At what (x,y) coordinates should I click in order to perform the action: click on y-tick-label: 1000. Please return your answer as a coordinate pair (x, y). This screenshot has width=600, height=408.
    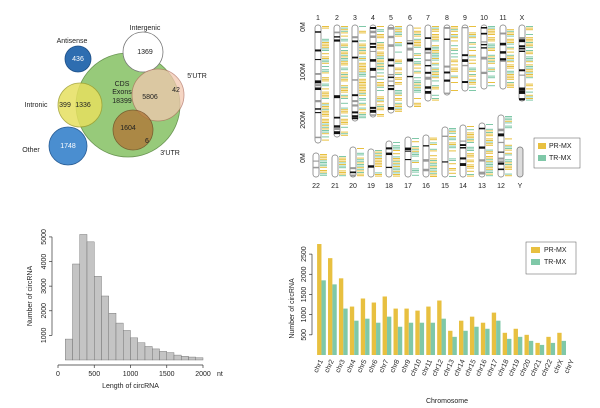
    Looking at the image, I should click on (44, 335).